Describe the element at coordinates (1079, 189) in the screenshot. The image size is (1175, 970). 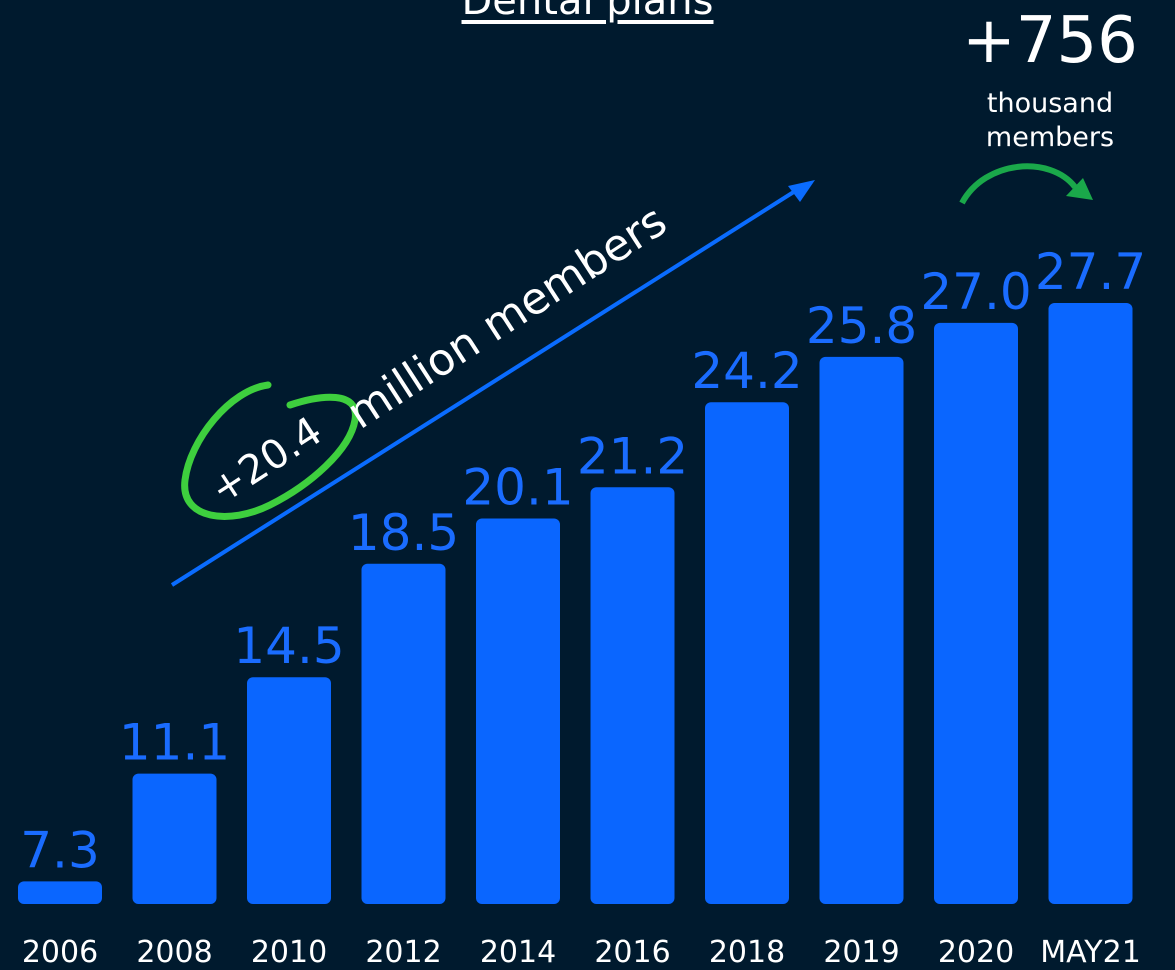
I see `recent-curve-arrow-head` at that location.